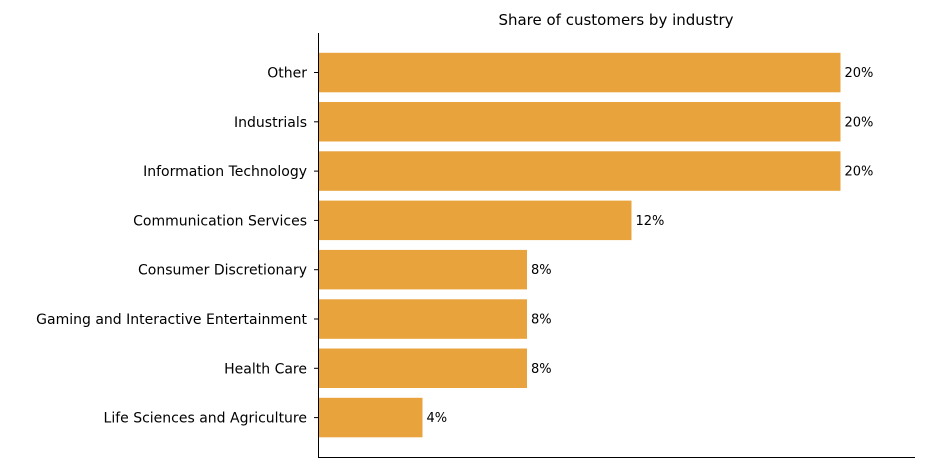 The image size is (925, 472). What do you see at coordinates (205, 419) in the screenshot?
I see `category-label: Life Sciences and Agriculture` at bounding box center [205, 419].